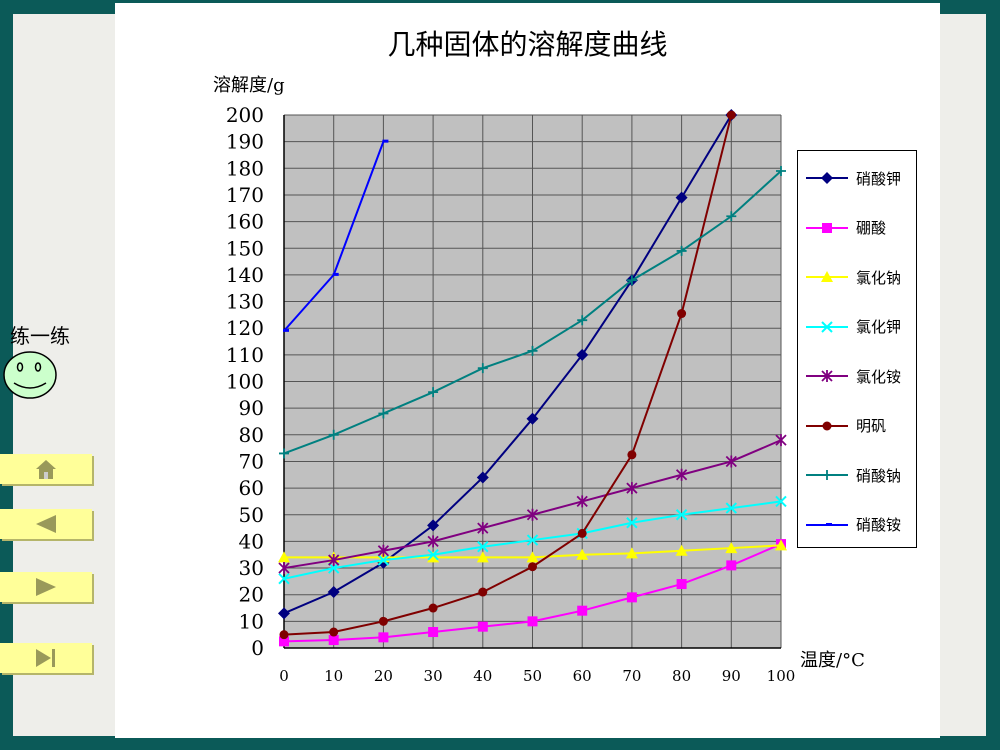  Describe the element at coordinates (857, 349) in the screenshot. I see `legend: 硝酸钾硼酸氯化钠氯化钾氯化铵明矾硝酸钠硝酸铵` at that location.